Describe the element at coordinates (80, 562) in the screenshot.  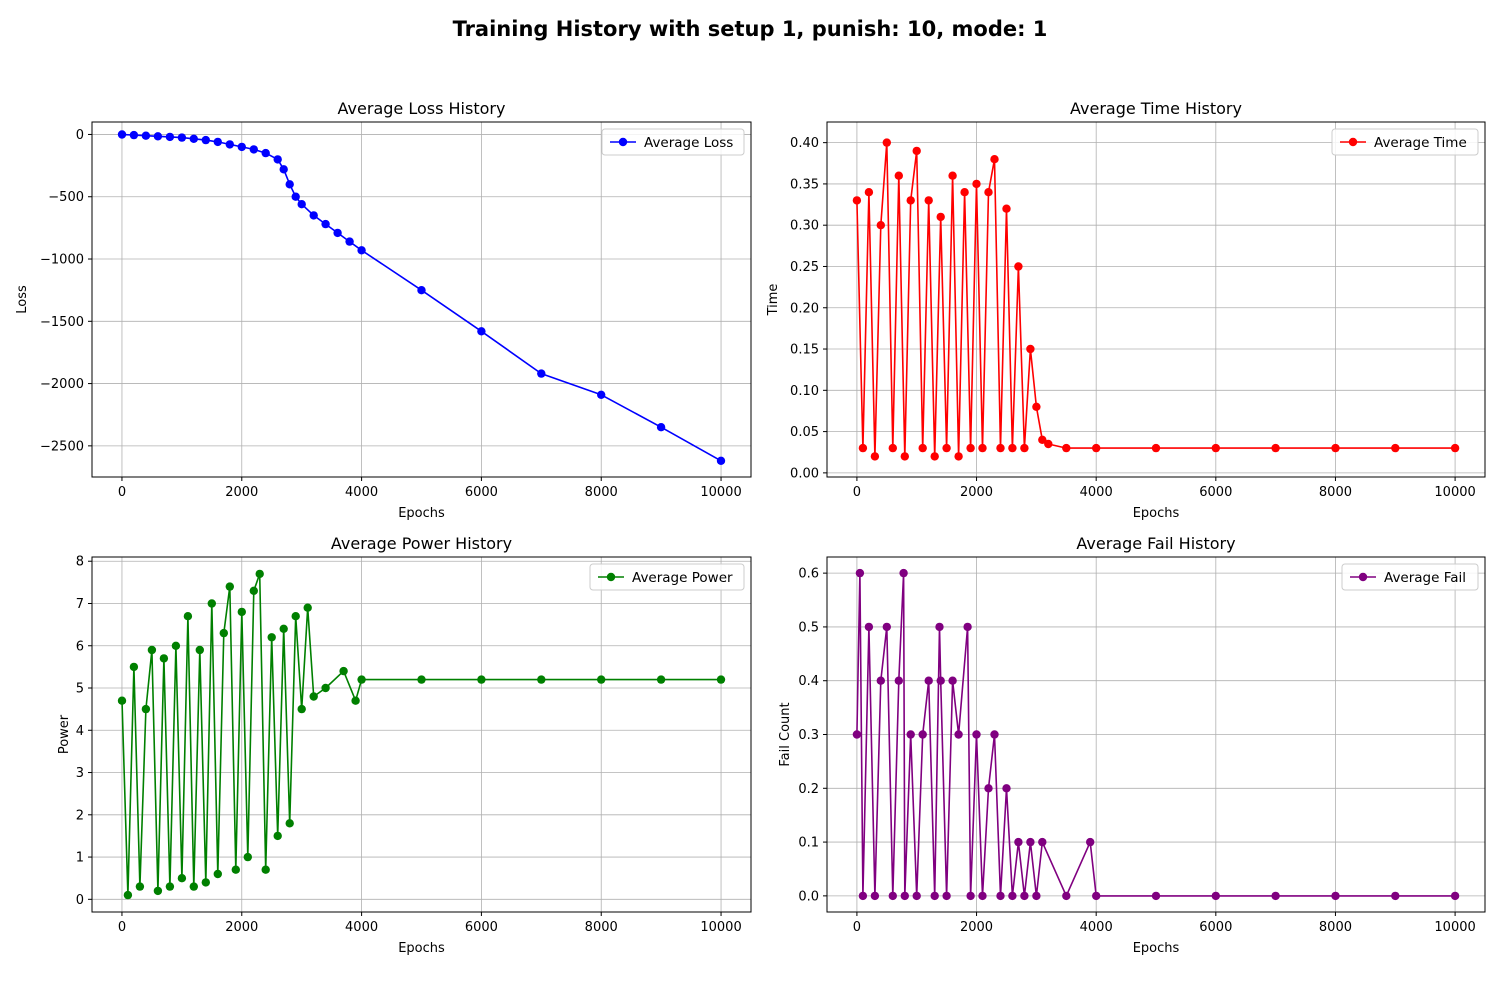
I see `y-tick-label: 8` at that location.